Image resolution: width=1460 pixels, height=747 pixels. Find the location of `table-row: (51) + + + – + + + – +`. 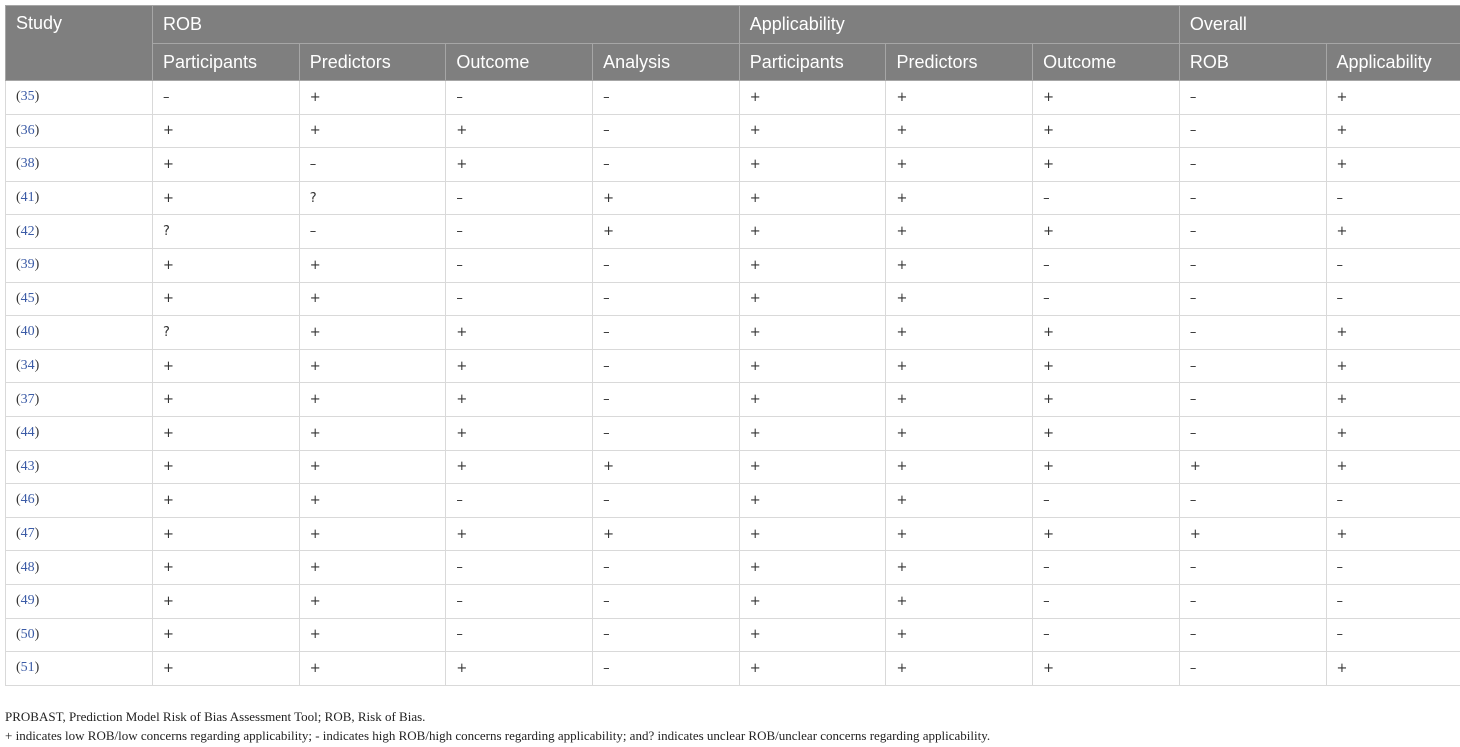

table-row: (51) + + + – + + + – + is located at coordinates (732, 668).